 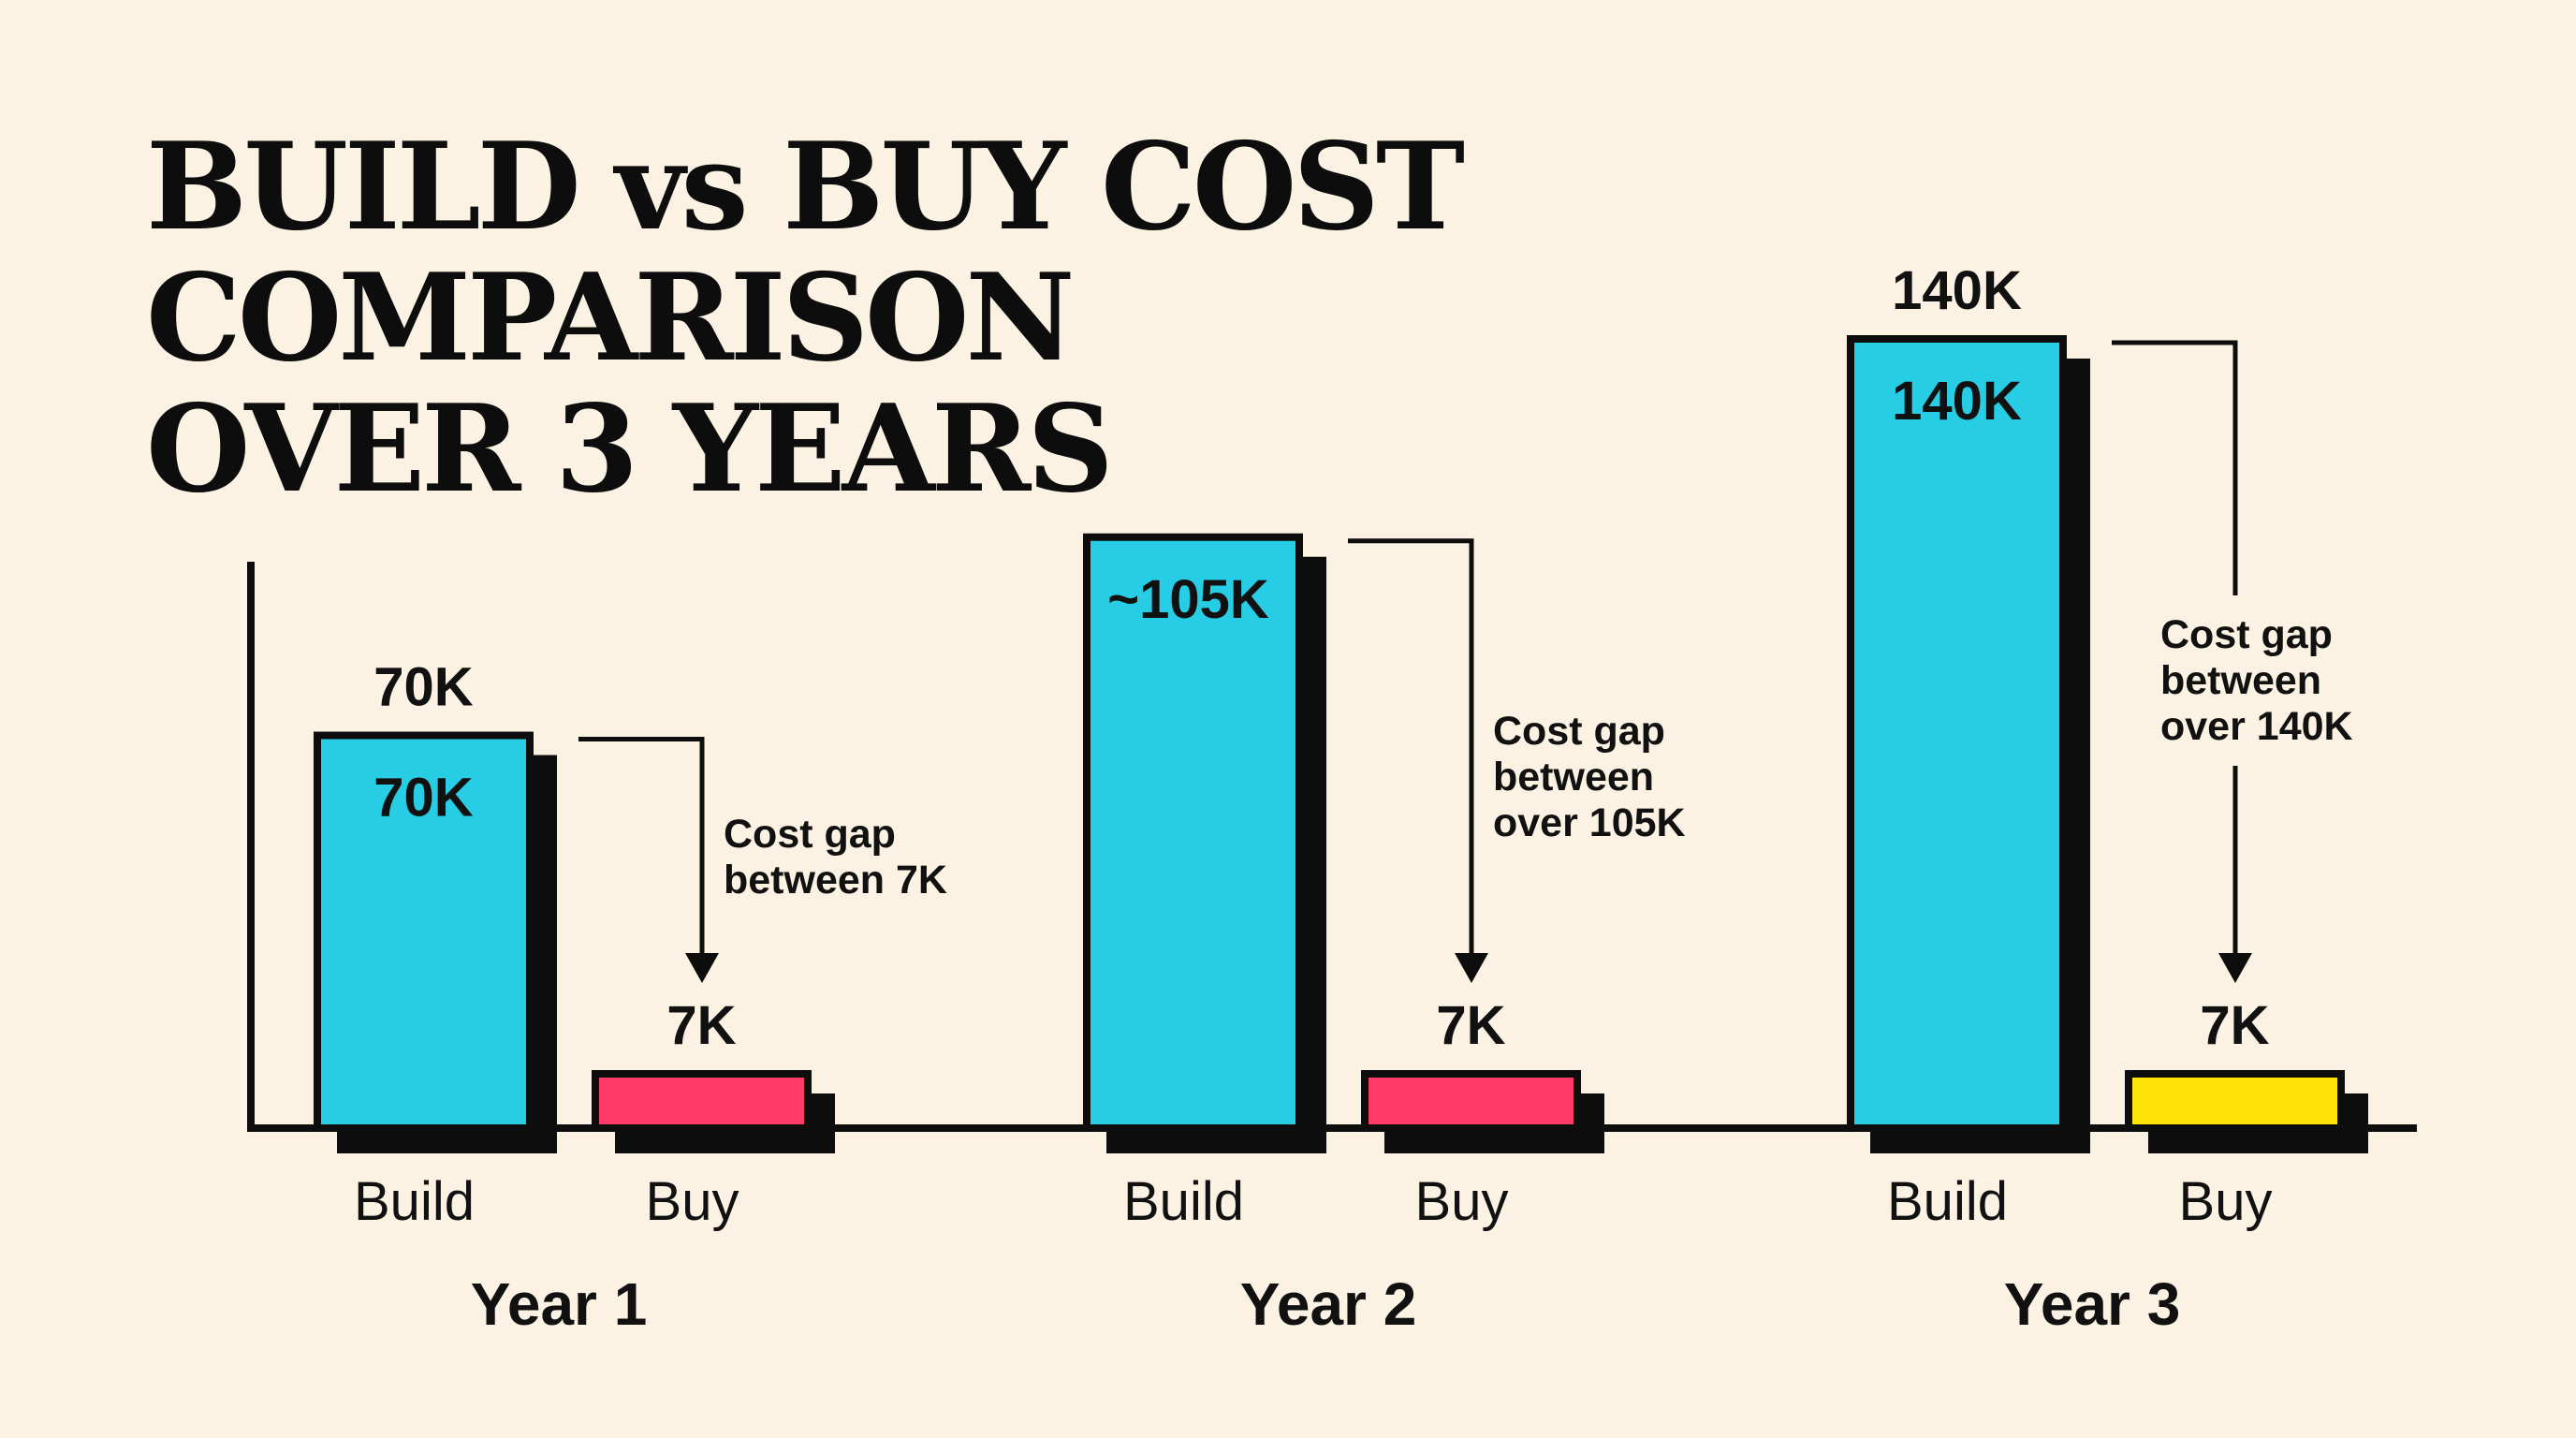 What do you see at coordinates (835, 880) in the screenshot?
I see `gap-annotation-text: between 7K` at bounding box center [835, 880].